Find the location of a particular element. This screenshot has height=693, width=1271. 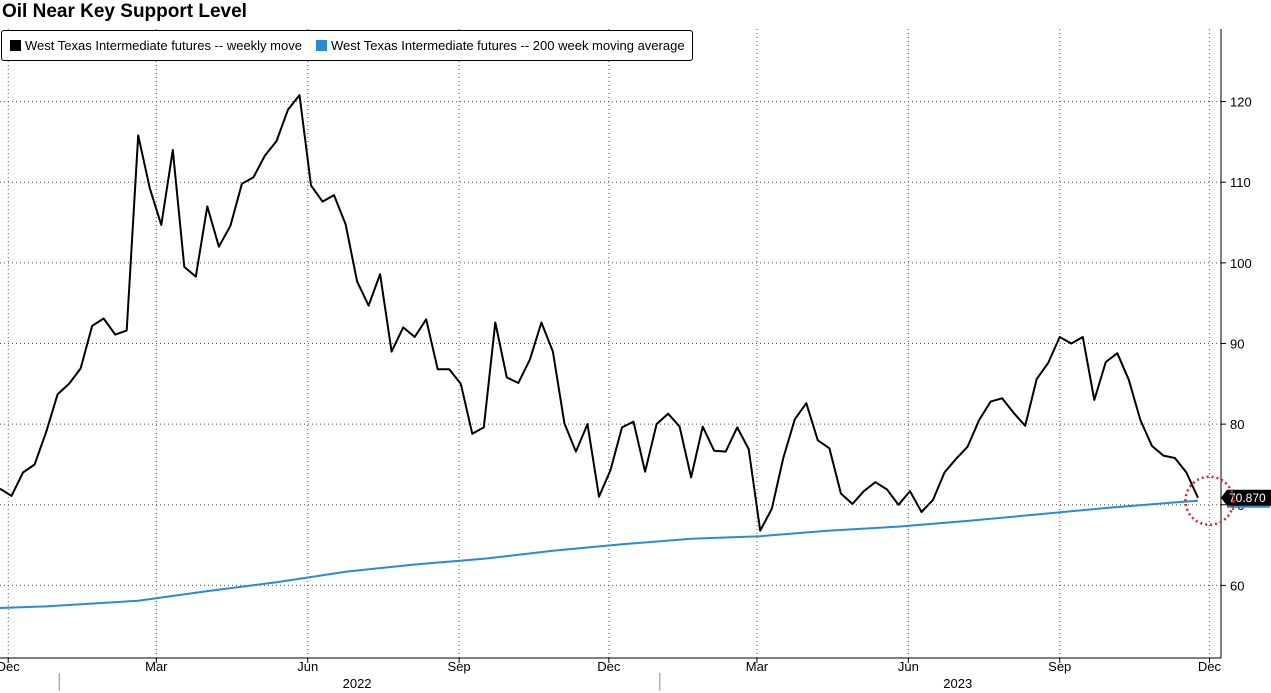

y-tick-label: 100 is located at coordinates (1241, 263).